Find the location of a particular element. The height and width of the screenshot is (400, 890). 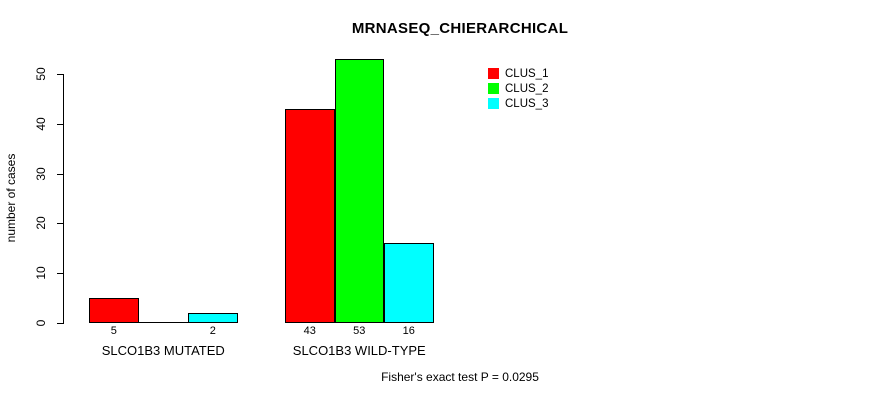

y-tick-label: 50 is located at coordinates (41, 74).